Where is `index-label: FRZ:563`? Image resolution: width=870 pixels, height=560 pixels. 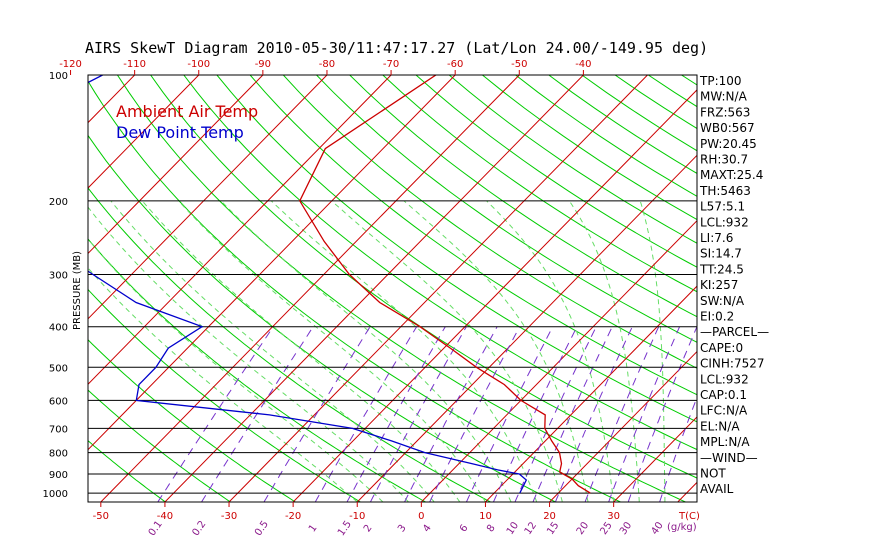
index-label: FRZ:563 is located at coordinates (725, 112).